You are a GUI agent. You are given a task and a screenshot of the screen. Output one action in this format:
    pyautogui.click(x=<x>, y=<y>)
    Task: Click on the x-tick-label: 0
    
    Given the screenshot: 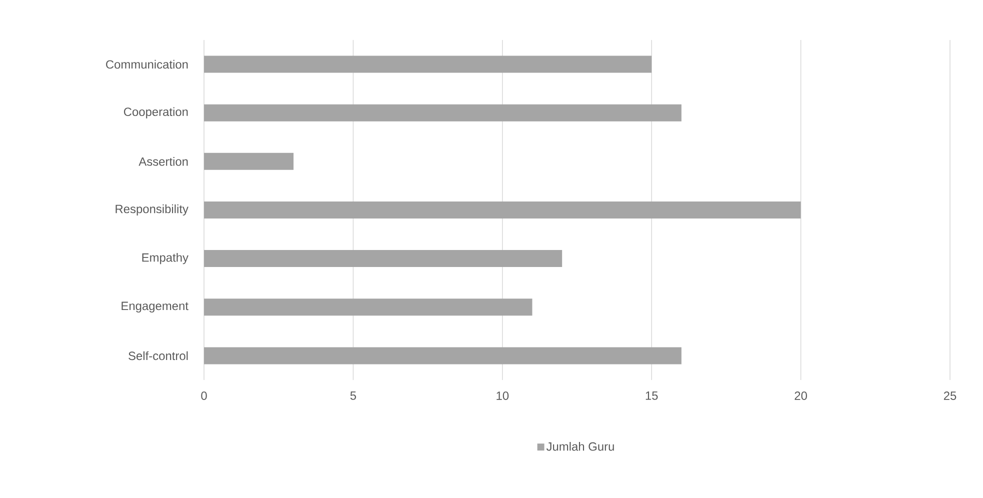 What is the action you would take?
    pyautogui.click(x=204, y=396)
    